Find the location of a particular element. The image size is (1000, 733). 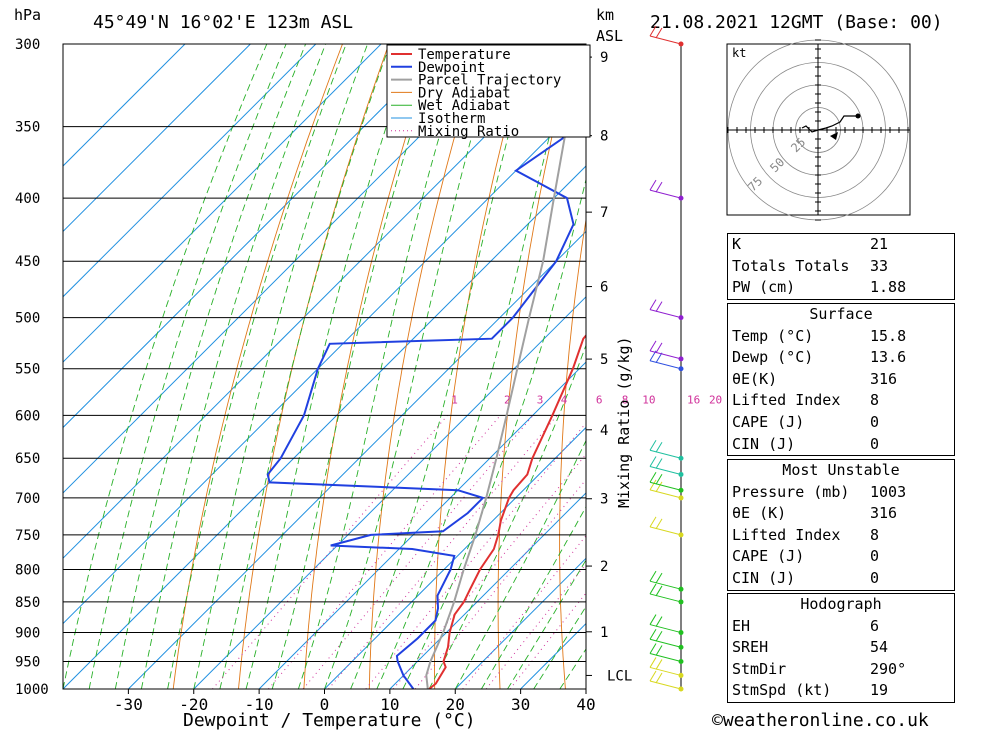

pressure-tick-label: 650 is located at coordinates (27, 459).